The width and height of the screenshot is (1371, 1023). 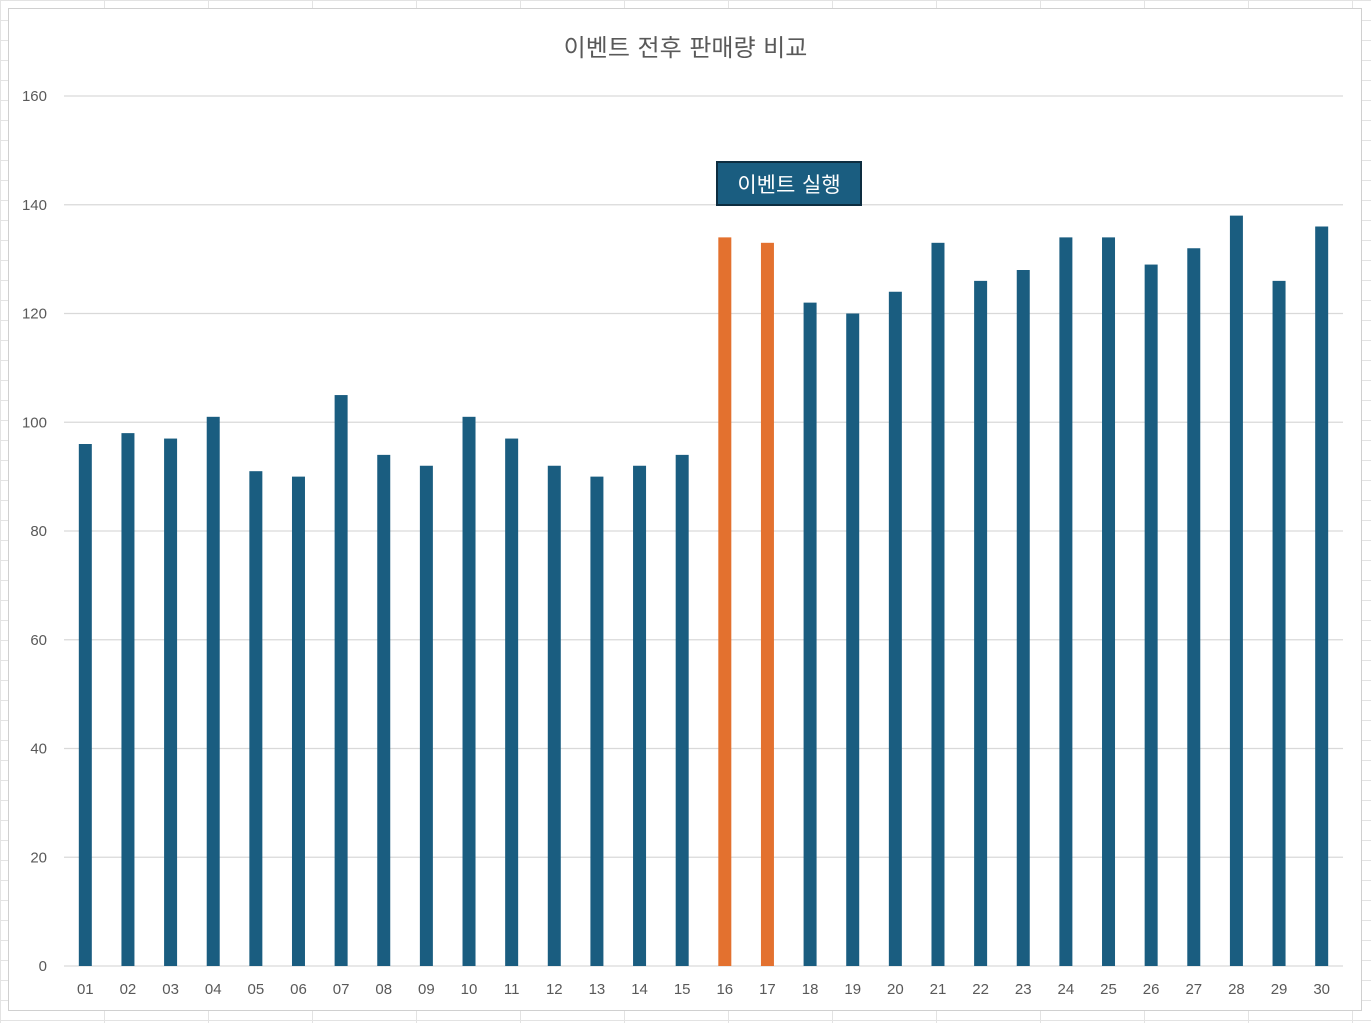 I want to click on event-annotation-label: 이벤트 실행, so click(x=789, y=183).